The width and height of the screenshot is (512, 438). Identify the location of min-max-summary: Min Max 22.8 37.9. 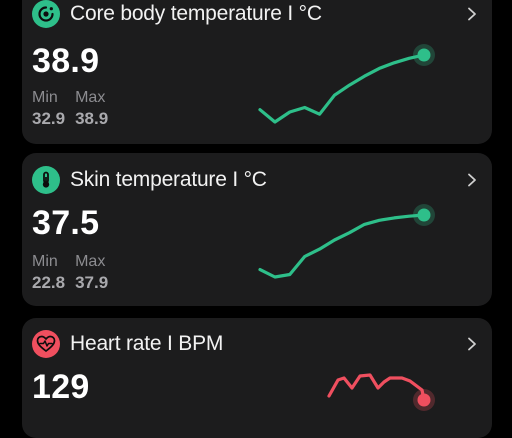
(70, 273).